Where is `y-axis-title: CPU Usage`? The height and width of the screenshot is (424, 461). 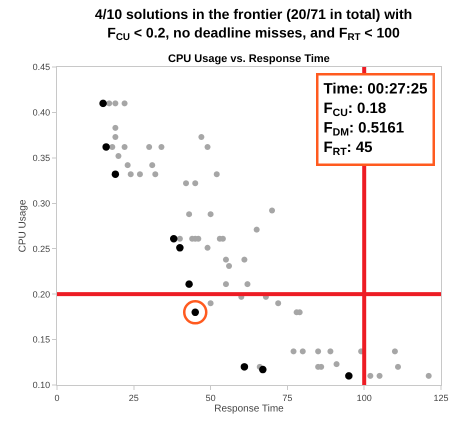
y-axis-title: CPU Usage is located at coordinates (23, 225).